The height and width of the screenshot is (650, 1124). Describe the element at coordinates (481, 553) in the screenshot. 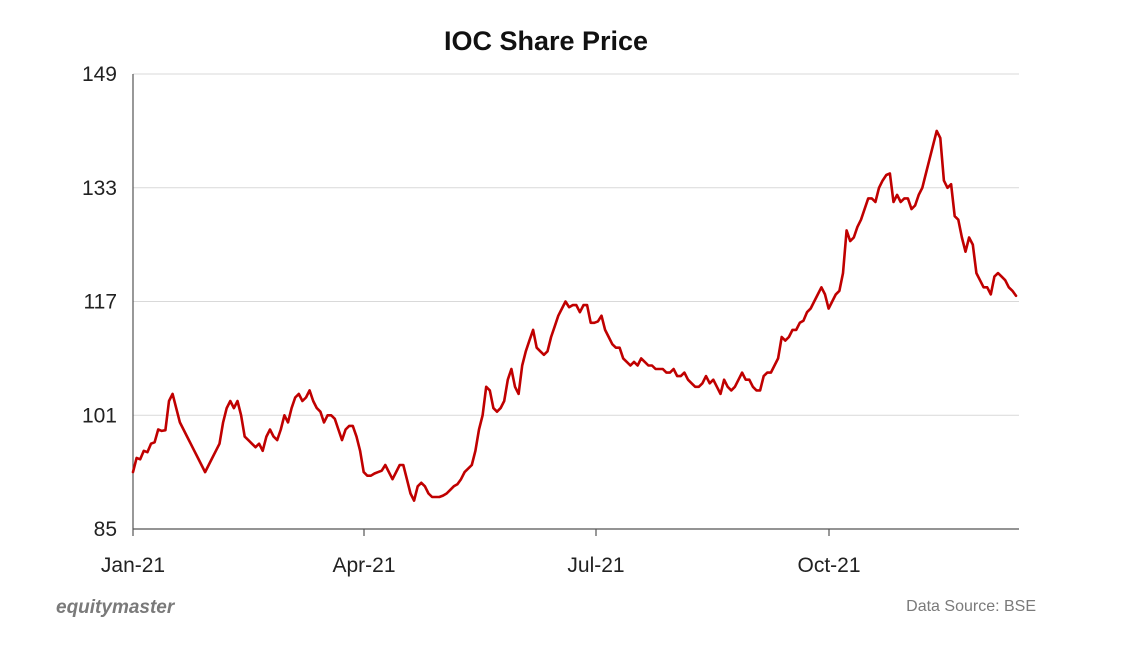

I see `x-axis-ticks: Jan-21 Apr-21 Jul-21 Oct-21` at that location.